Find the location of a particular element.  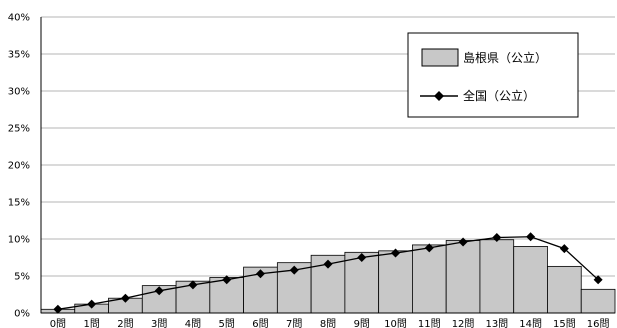

y-tick-label: 0% is located at coordinates (22, 314).